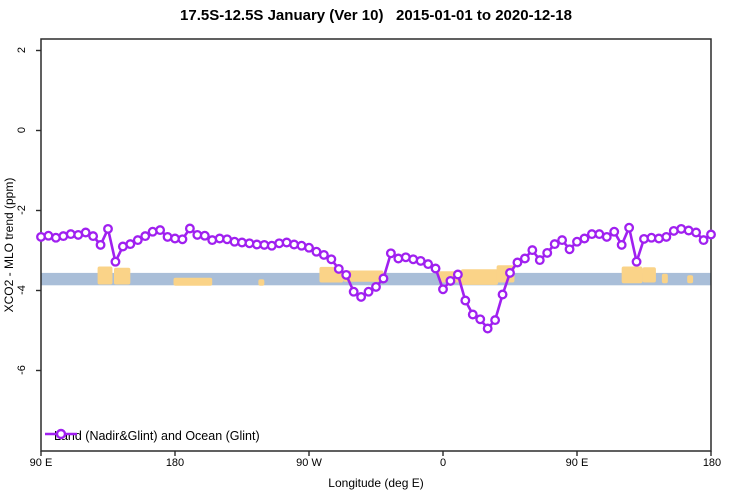 The image size is (750, 500). I want to click on y-axis-label: XCO2 - MLO trend (ppm), so click(9, 245).